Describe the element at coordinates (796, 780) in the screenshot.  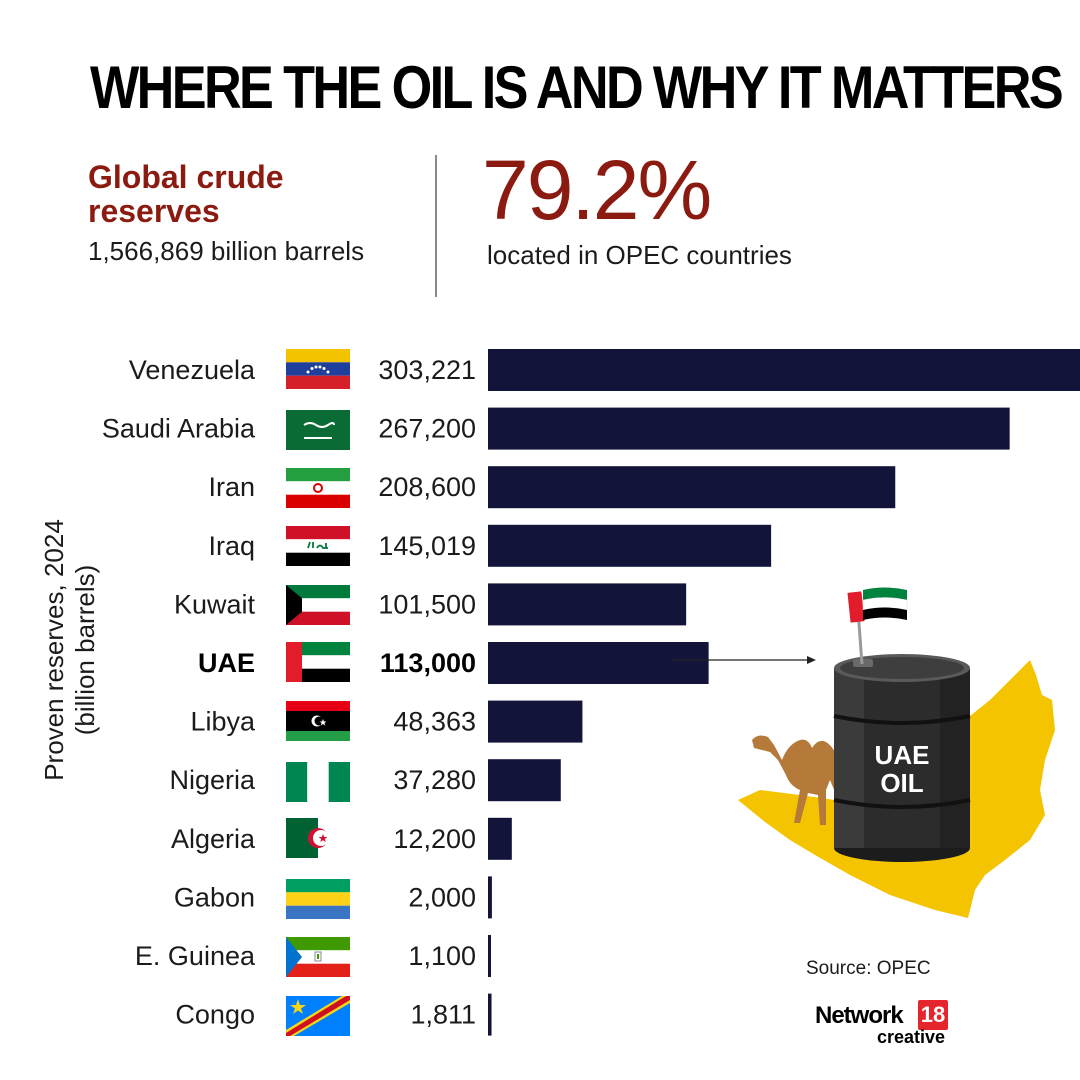
I see `camel-icon` at that location.